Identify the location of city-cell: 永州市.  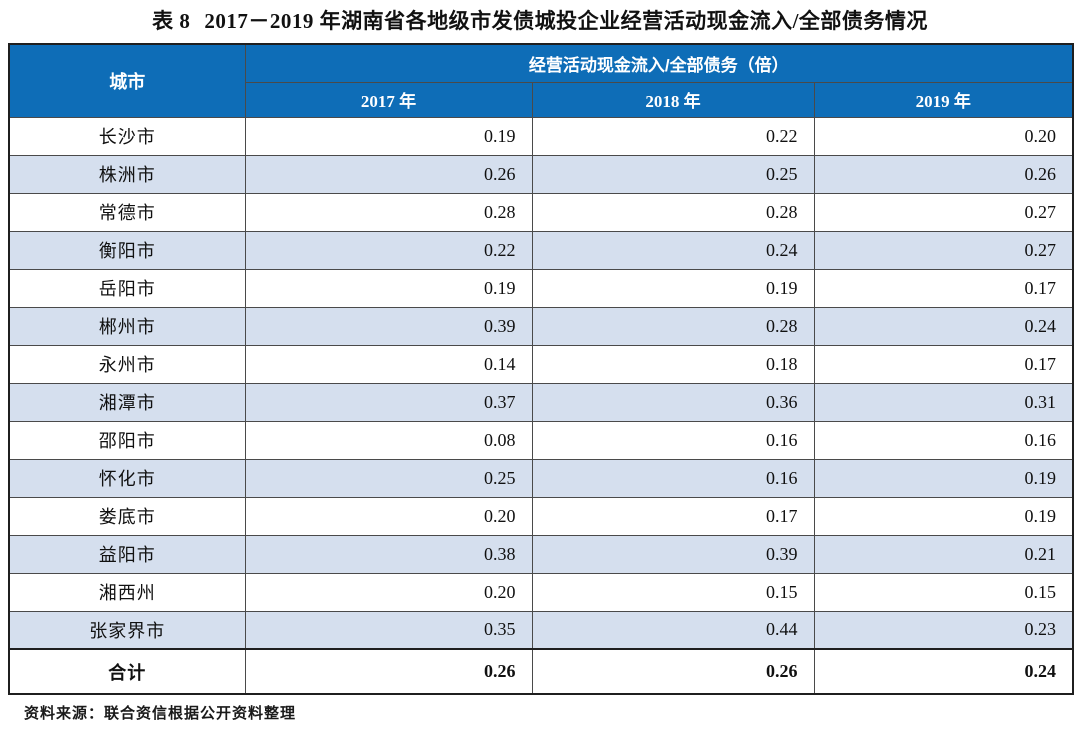
(127, 364).